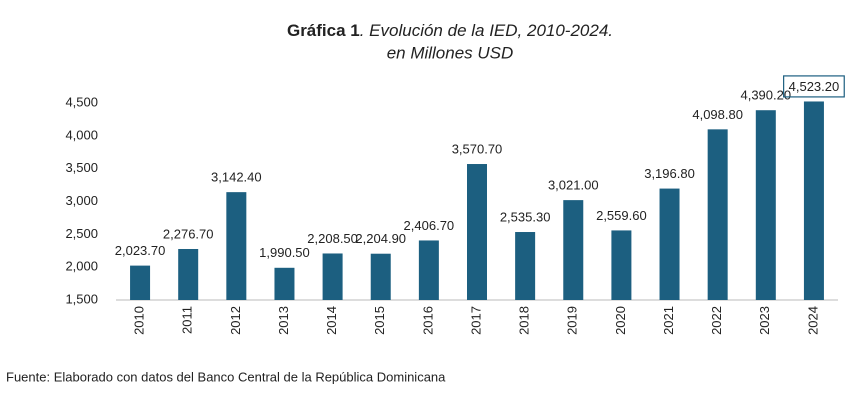 This screenshot has width=848, height=410. I want to click on x-tick-label: 2012, so click(235, 320).